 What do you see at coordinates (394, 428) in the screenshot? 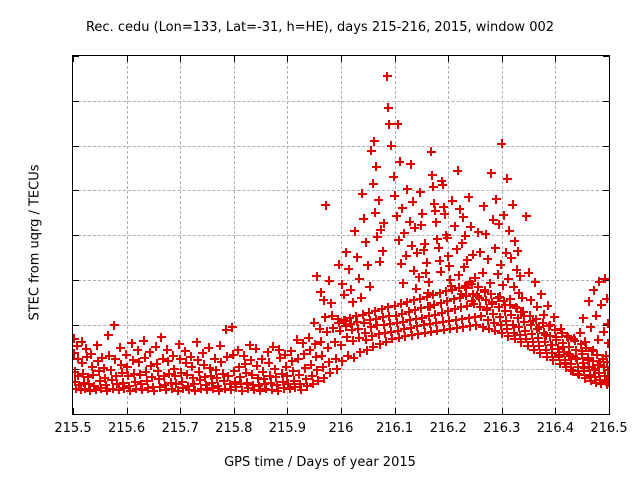
I see `x-tick-label: 216.1` at bounding box center [394, 428].